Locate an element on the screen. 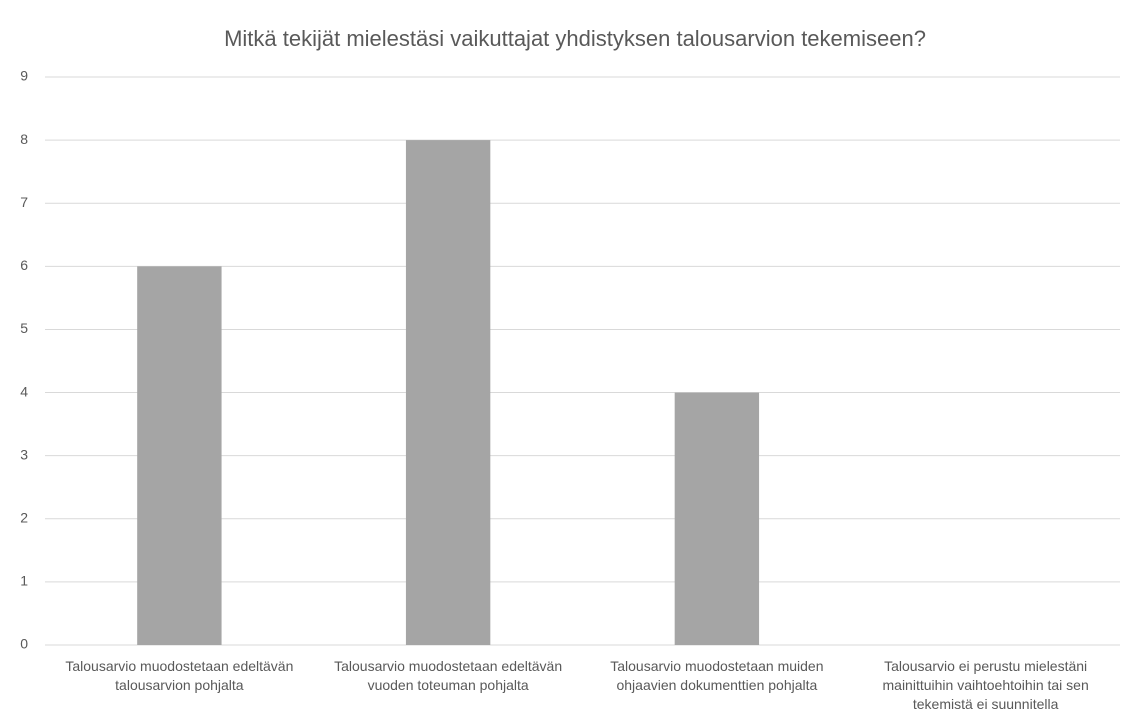 The image size is (1140, 727). y-tick-label: 9 is located at coordinates (24, 76).